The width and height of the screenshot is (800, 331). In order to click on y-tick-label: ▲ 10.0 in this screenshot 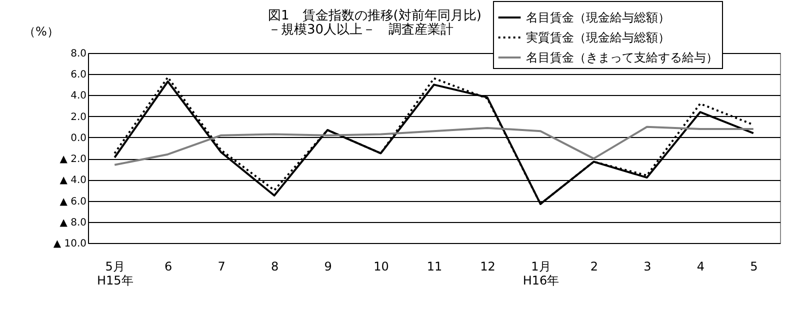, I will do `click(69, 244)`.